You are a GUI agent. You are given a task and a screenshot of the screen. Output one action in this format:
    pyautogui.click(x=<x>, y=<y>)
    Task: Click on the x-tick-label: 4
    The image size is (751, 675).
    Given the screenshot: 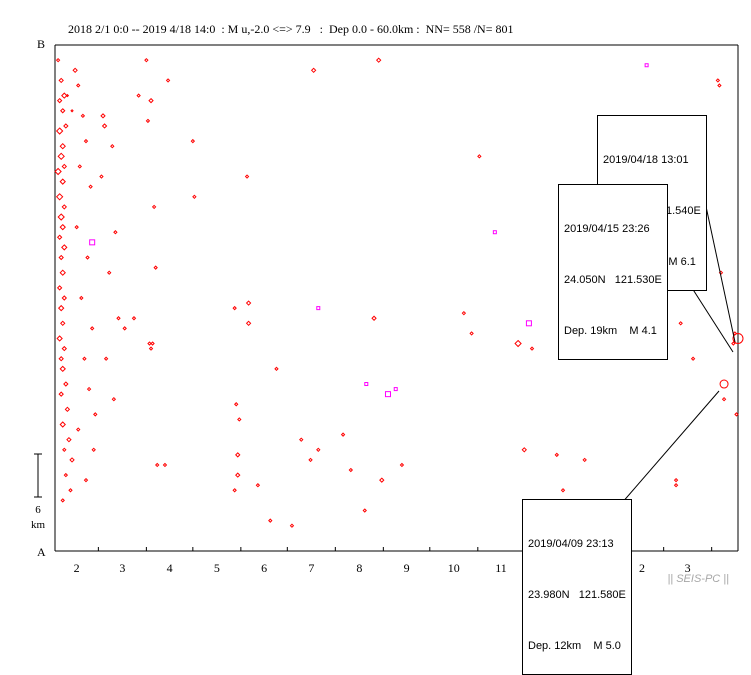 What is the action you would take?
    pyautogui.click(x=170, y=568)
    